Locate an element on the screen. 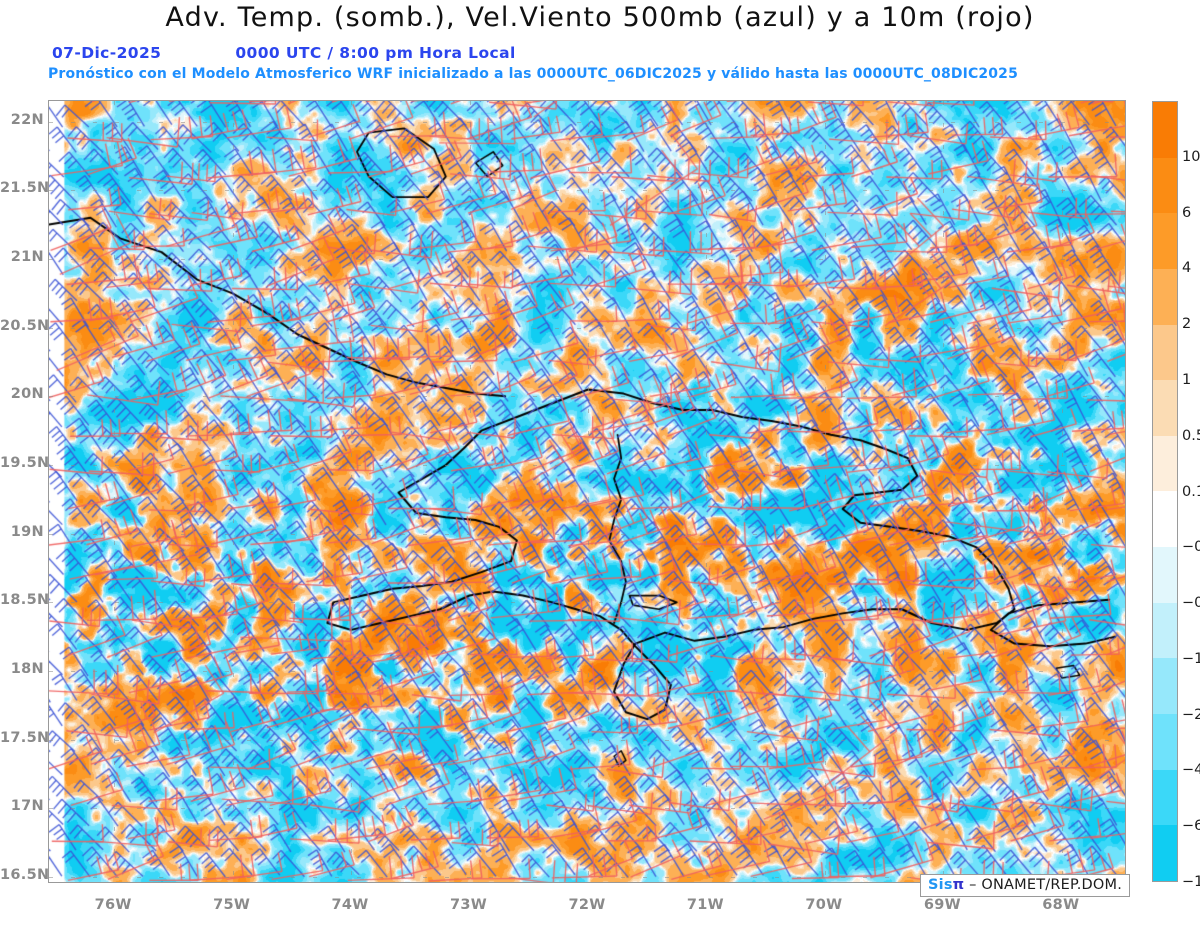  x-axis-tick-label: 71W is located at coordinates (705, 905).